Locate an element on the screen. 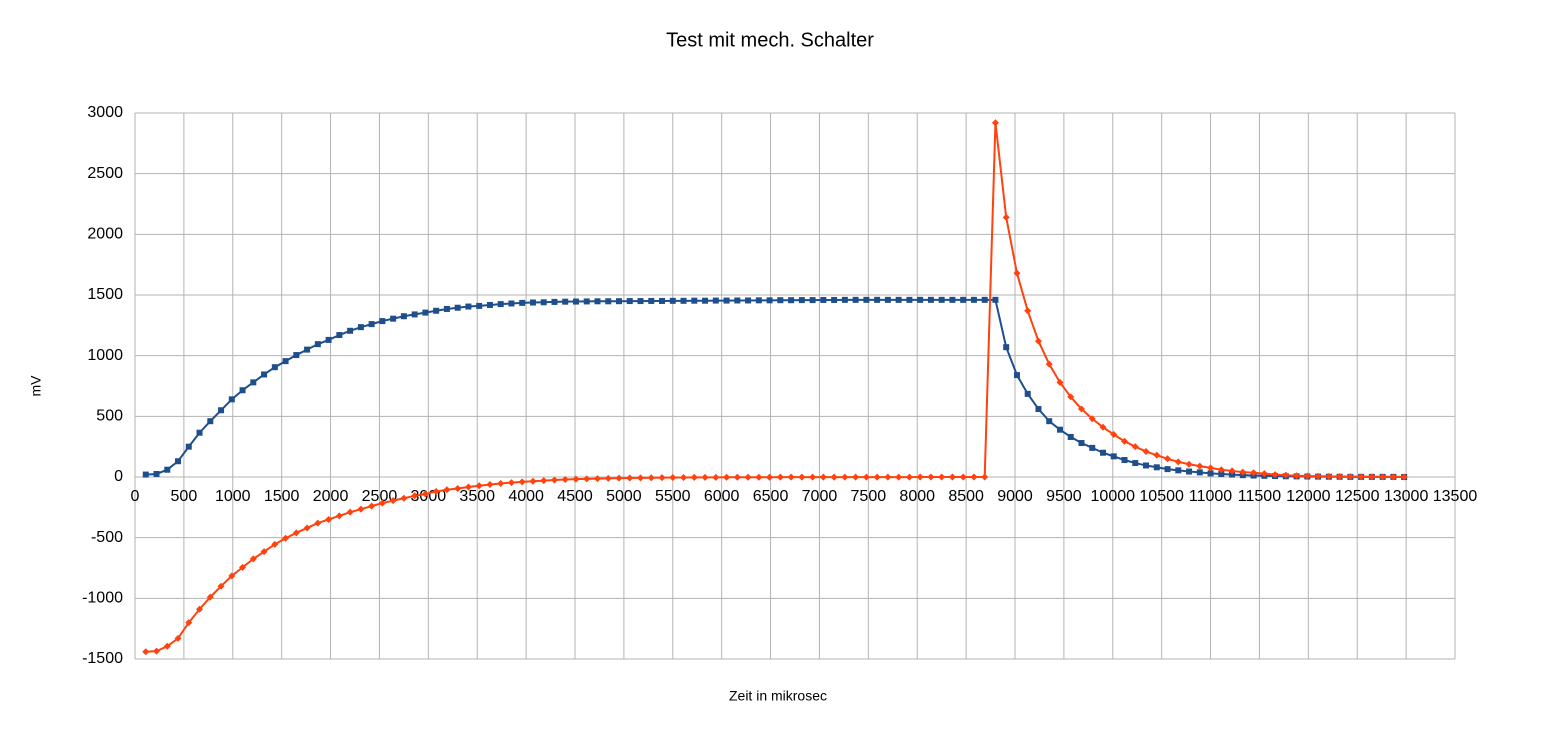  x-tick-label: 2000 is located at coordinates (331, 496).